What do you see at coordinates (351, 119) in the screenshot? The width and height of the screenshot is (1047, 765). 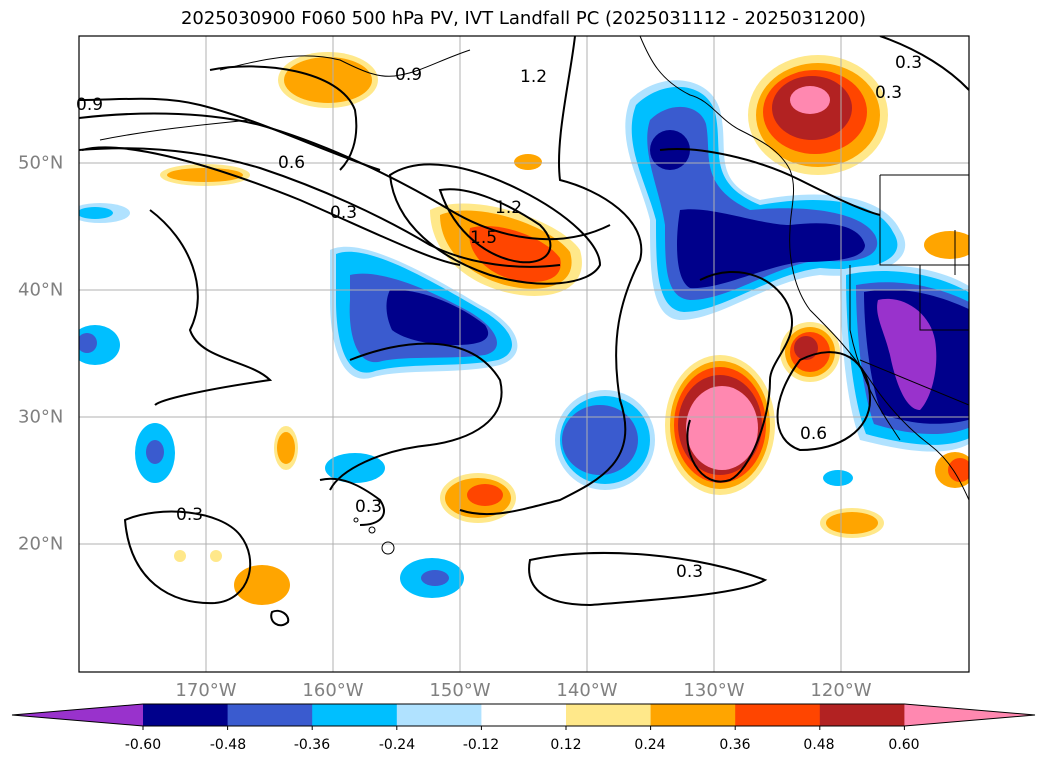 I see `pc-positive-region-alaska` at bounding box center [351, 119].